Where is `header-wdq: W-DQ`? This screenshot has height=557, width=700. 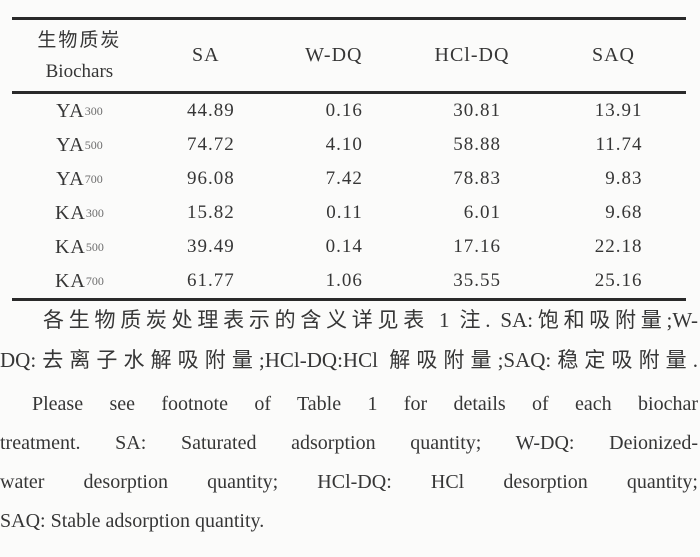 header-wdq: W-DQ is located at coordinates (334, 55).